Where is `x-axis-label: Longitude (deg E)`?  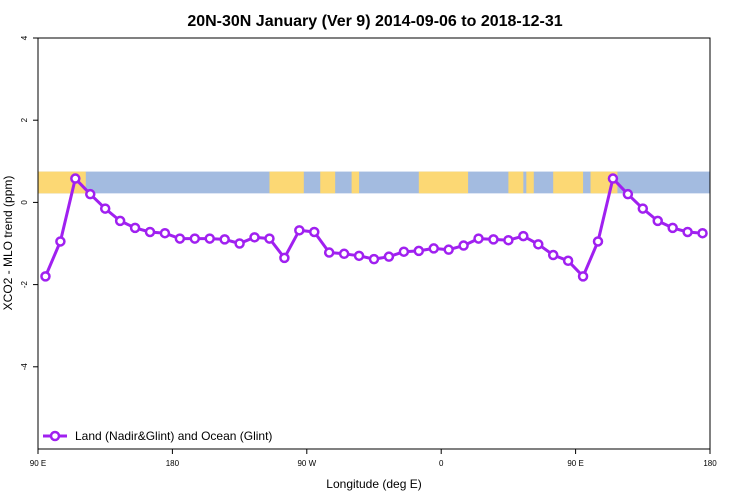 x-axis-label: Longitude (deg E) is located at coordinates (373, 484).